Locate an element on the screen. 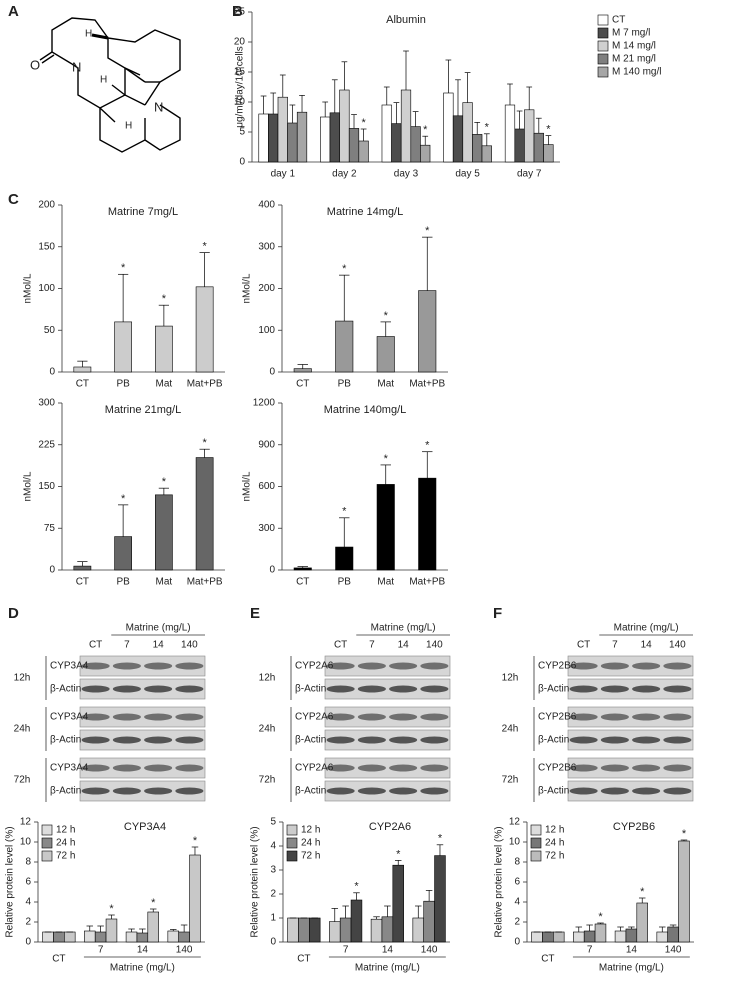  panel-label: E is located at coordinates (255, 613).